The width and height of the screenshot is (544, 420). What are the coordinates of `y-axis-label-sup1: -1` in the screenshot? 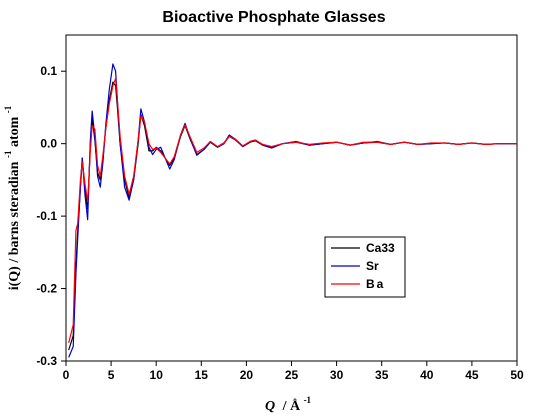 It's located at (8, 154).